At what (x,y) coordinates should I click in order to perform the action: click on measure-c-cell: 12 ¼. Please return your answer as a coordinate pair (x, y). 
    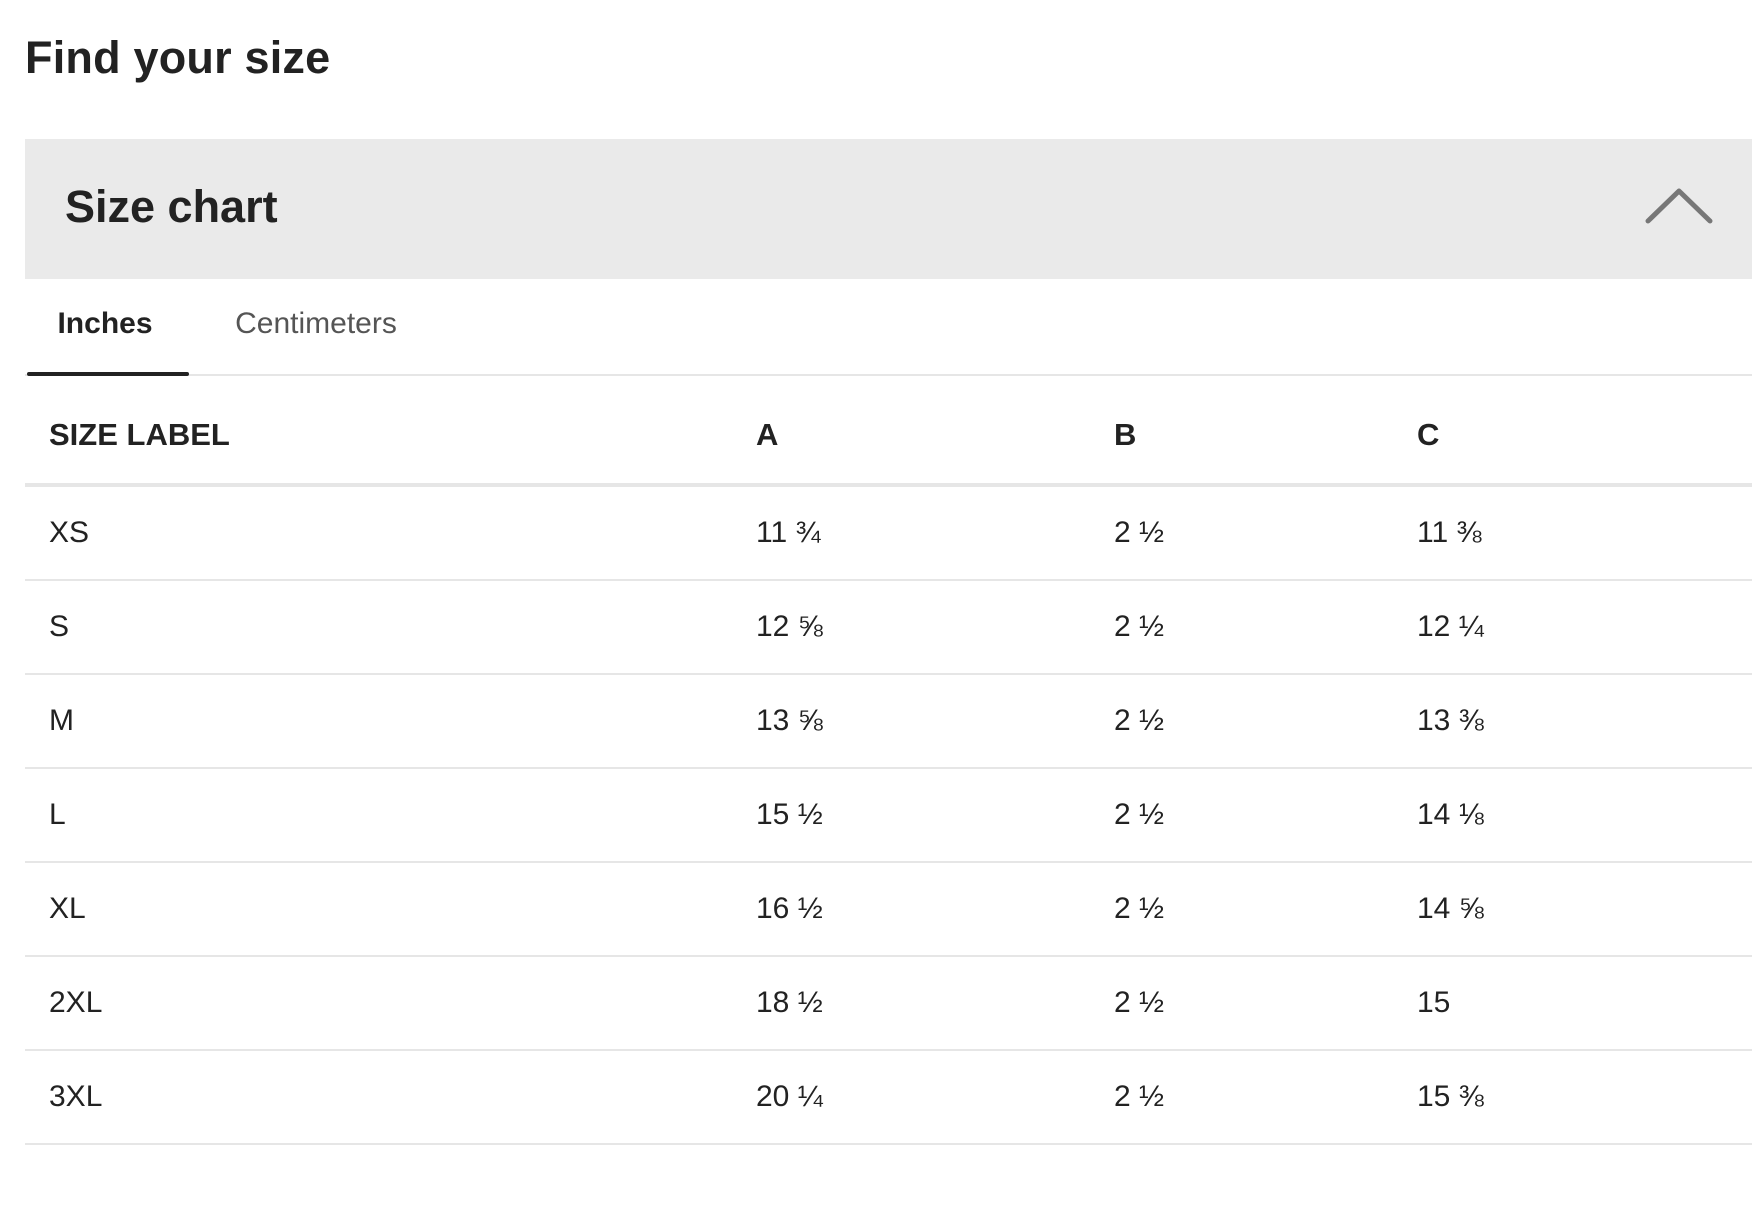
    Looking at the image, I should click on (1584, 627).